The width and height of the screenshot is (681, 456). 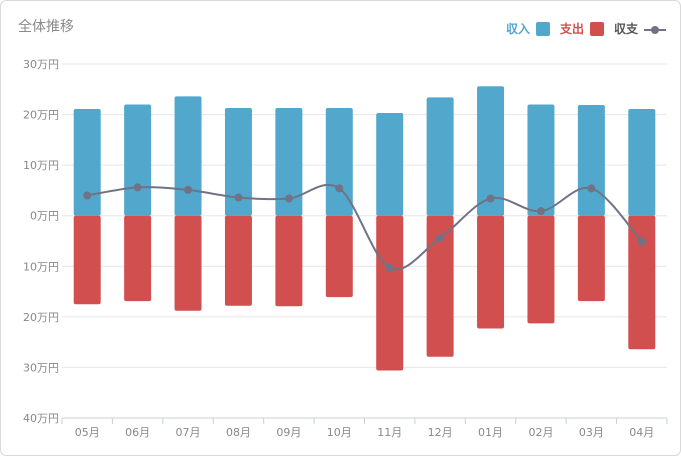 I want to click on legend: 収入 支出 収支, so click(x=581, y=28).